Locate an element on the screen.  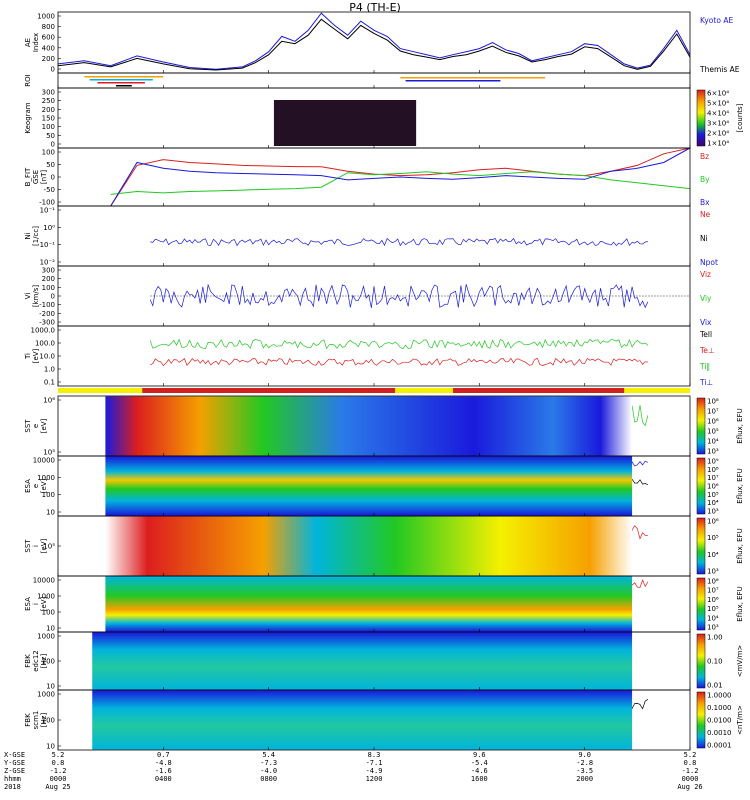
esa_i-colorbar-tick: 10⁸ is located at coordinates (713, 582).